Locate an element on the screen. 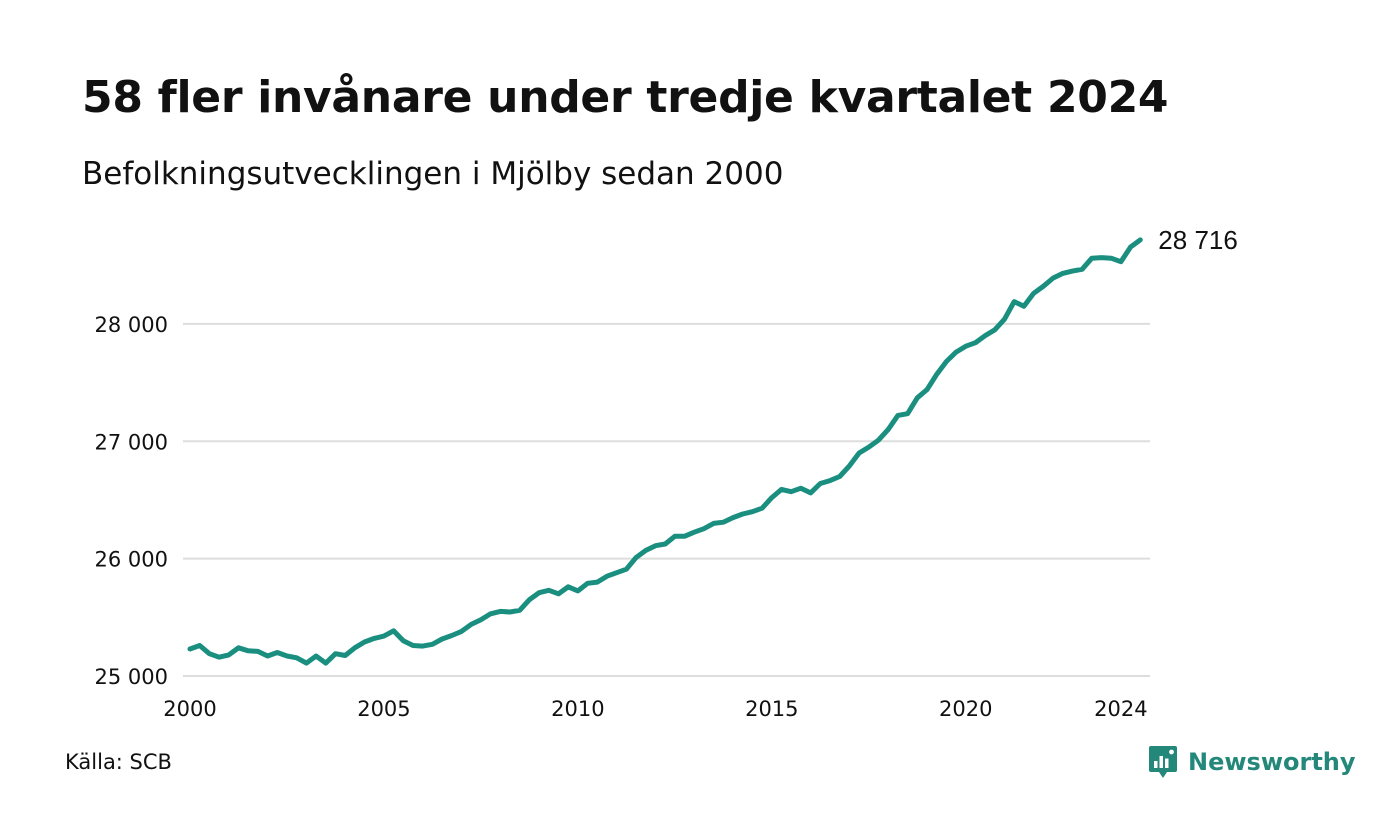 The image size is (1400, 840). brand-name: Newsworthy is located at coordinates (1272, 762).